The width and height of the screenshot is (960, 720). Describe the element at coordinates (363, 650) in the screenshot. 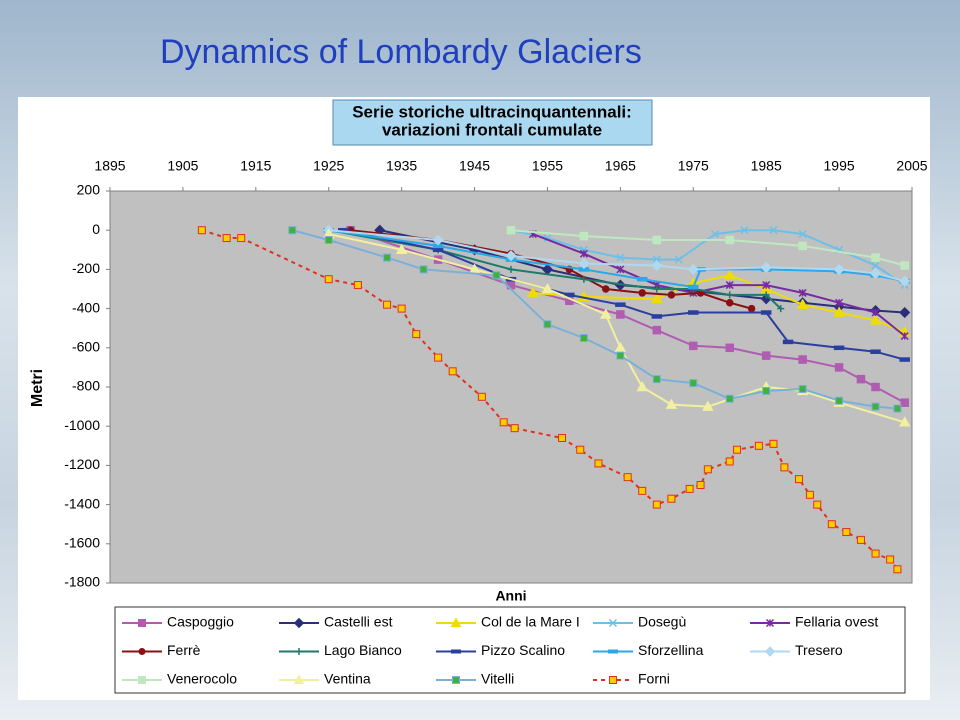

I see `legend-label: Lago Bianco` at that location.